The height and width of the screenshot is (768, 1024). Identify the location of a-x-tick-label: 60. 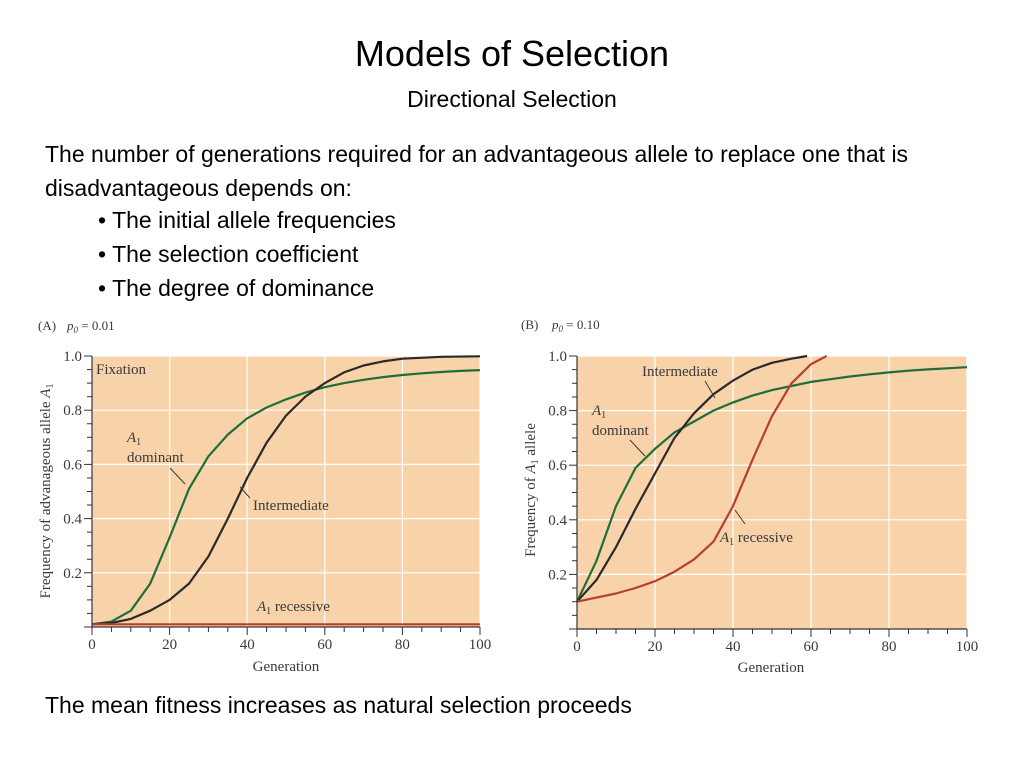
(324, 645).